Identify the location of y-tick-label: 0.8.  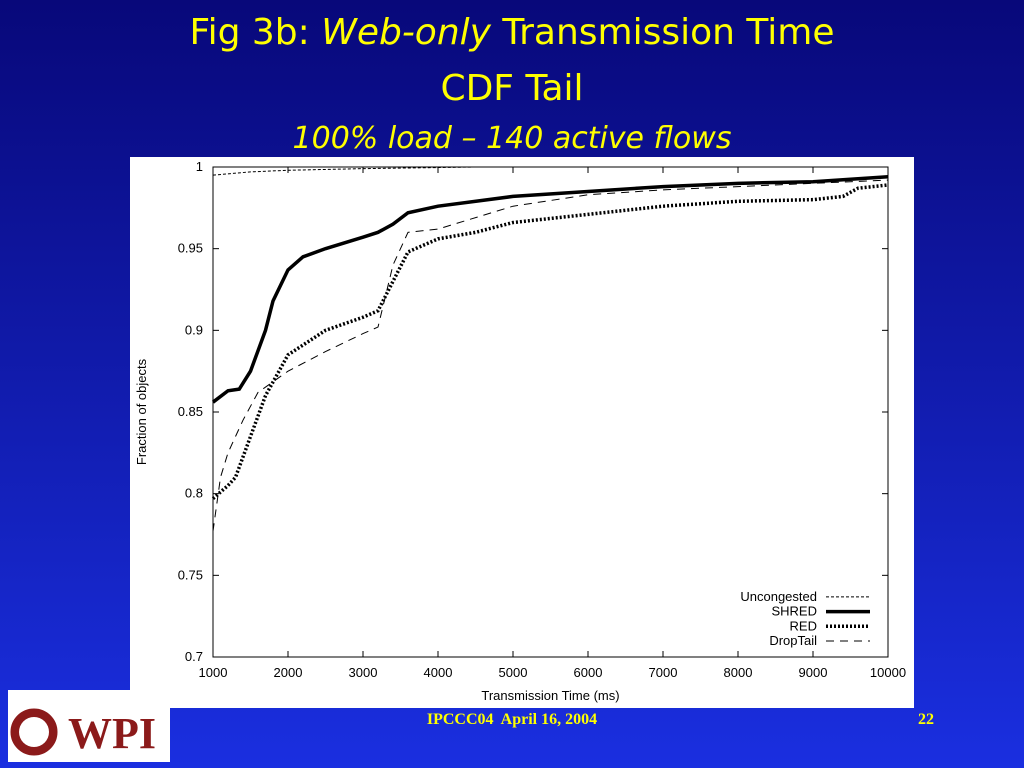
(194, 493).